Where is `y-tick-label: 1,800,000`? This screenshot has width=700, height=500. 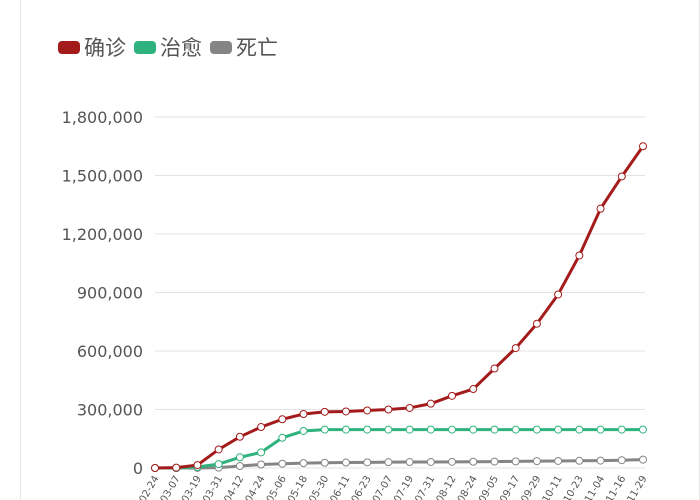
y-tick-label: 1,800,000 is located at coordinates (102, 117).